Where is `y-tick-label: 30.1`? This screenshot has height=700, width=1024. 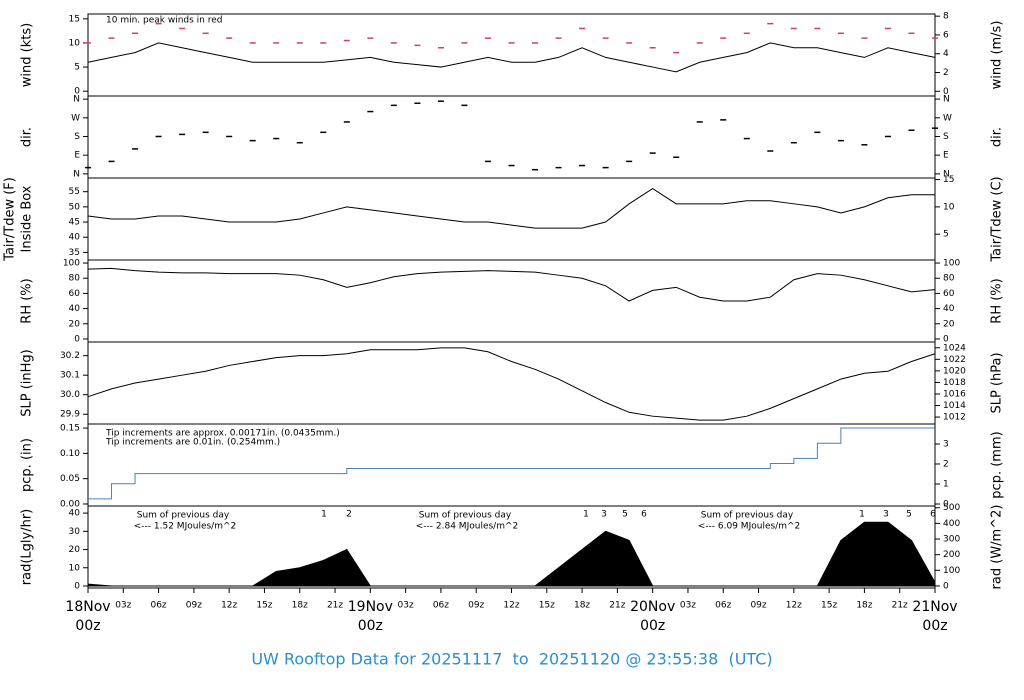 y-tick-label: 30.1 is located at coordinates (70, 376).